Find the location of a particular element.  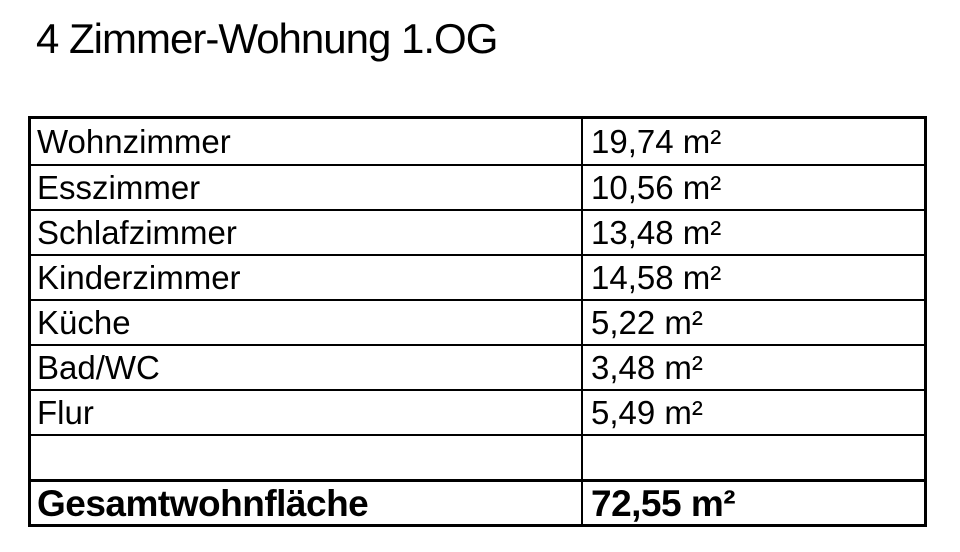

area-value-cell: 5,22 m² is located at coordinates (752, 322).